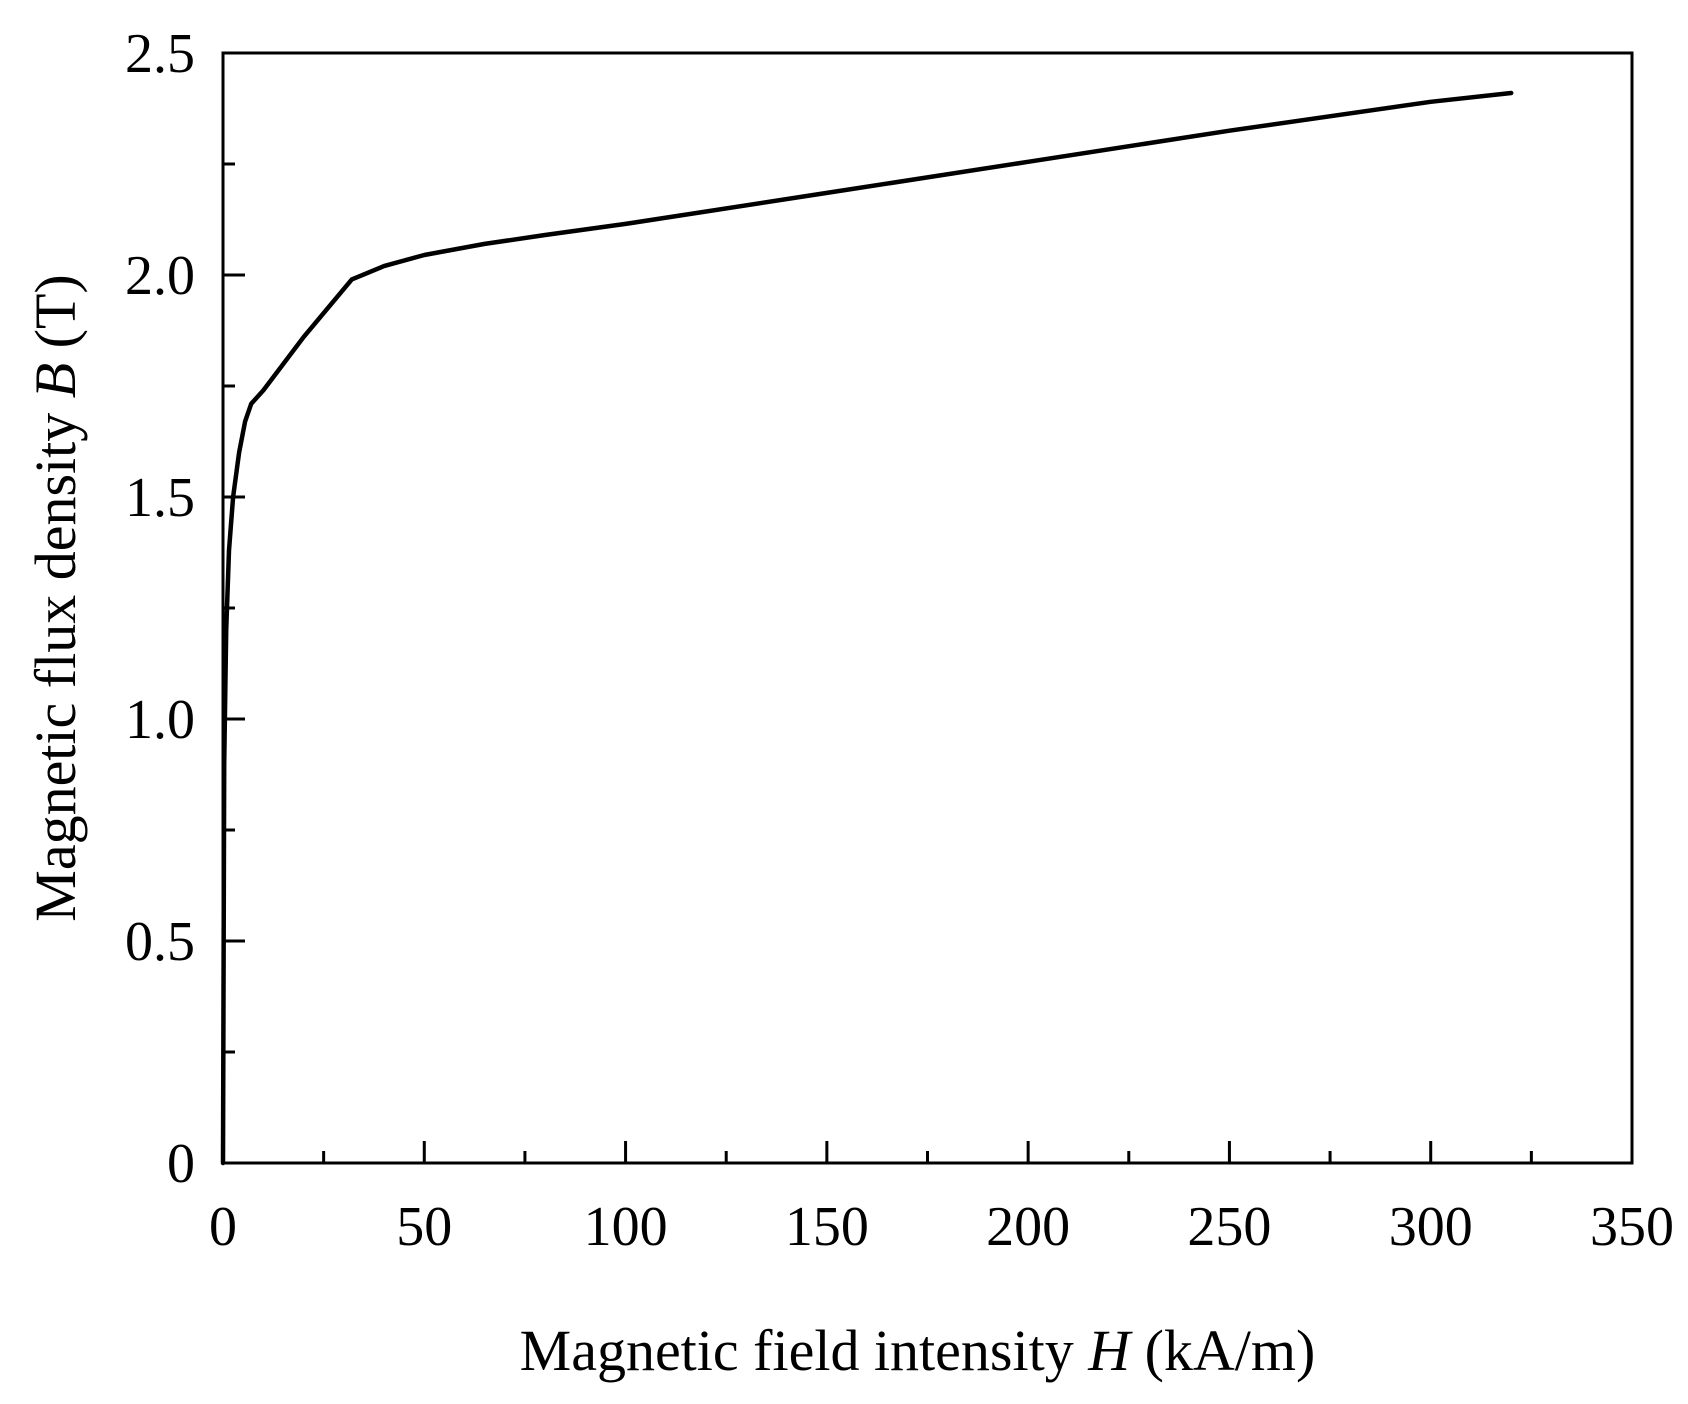 The image size is (1688, 1404). I want to click on x-tick-label: 50, so click(424, 1227).